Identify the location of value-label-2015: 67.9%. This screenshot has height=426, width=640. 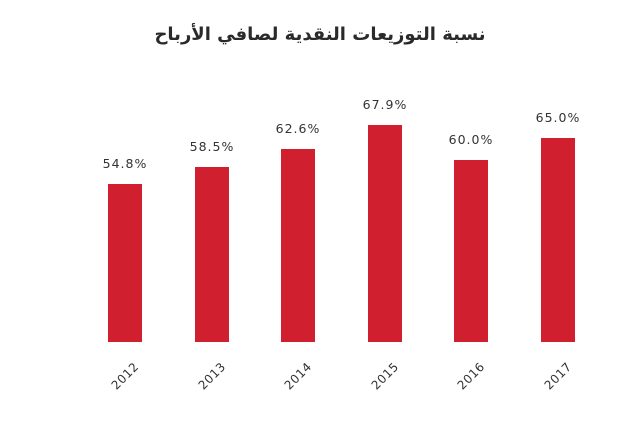
(385, 104).